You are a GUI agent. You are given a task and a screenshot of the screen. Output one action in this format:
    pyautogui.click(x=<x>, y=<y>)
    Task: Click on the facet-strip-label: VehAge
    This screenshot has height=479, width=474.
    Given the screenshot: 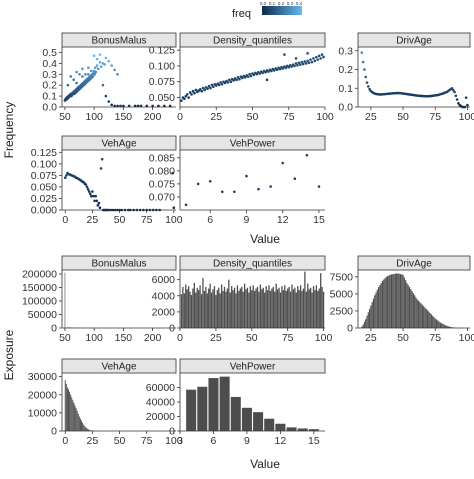 What is the action you would take?
    pyautogui.click(x=118, y=367)
    